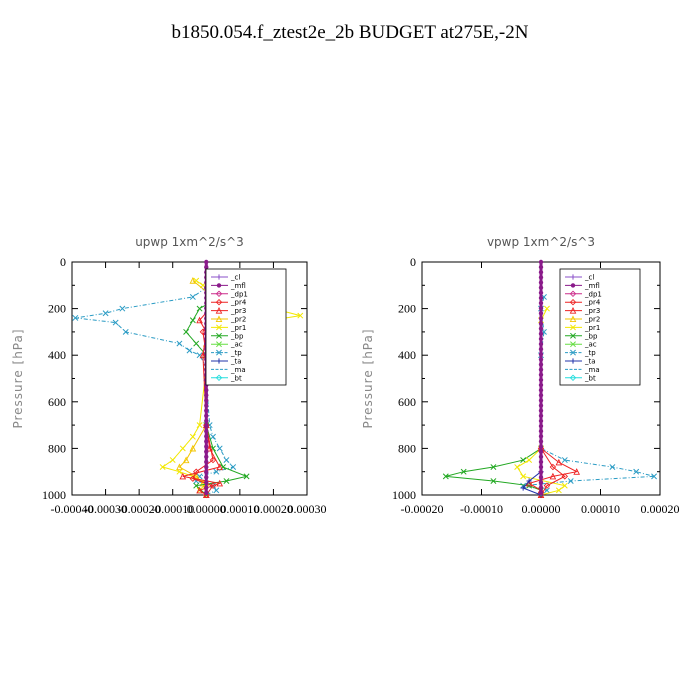 The image size is (700, 700). I want to click on y-tick-label: 1000, so click(54, 495).